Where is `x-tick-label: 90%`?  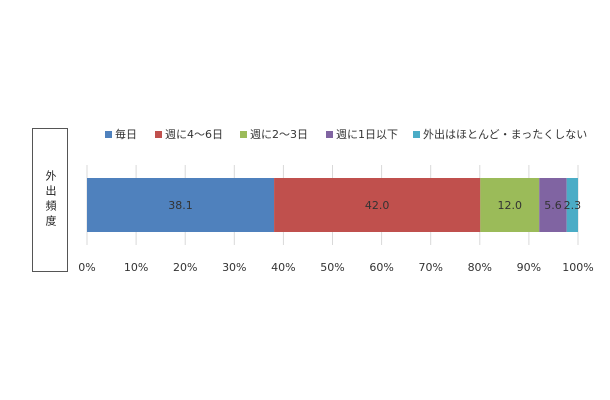
x-tick-label: 90% is located at coordinates (529, 267).